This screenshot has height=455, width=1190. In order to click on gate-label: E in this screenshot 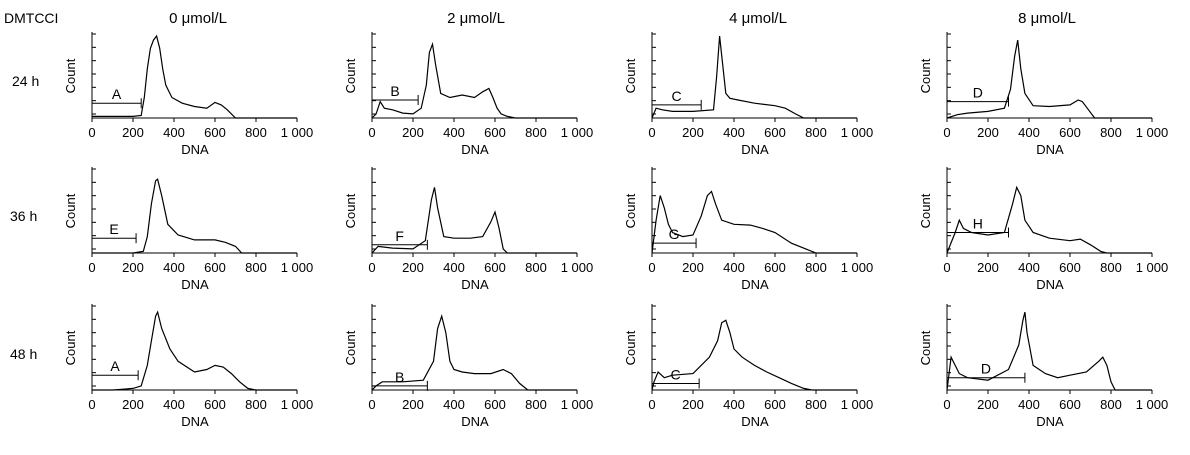, I will do `click(113, 229)`.